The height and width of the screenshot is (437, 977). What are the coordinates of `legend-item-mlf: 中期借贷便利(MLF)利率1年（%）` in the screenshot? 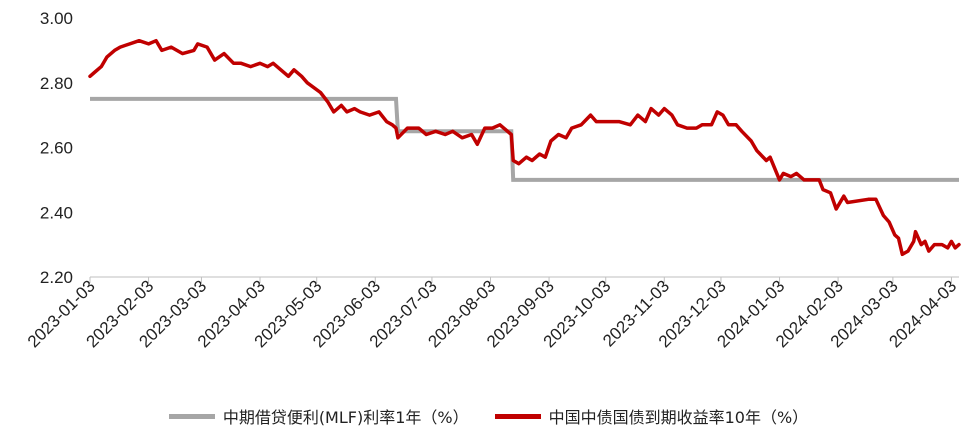 It's located at (318, 416).